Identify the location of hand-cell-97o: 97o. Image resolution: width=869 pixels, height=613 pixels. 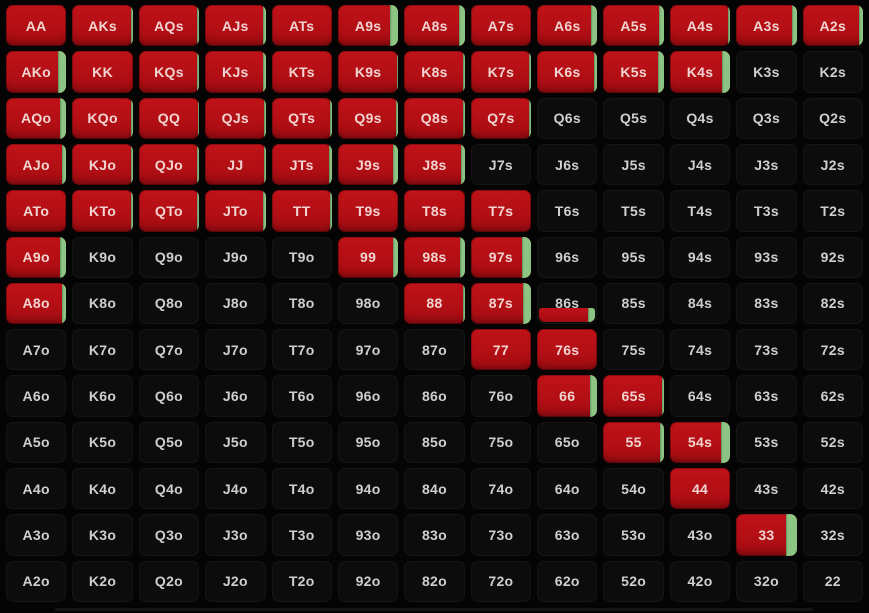
(368, 350).